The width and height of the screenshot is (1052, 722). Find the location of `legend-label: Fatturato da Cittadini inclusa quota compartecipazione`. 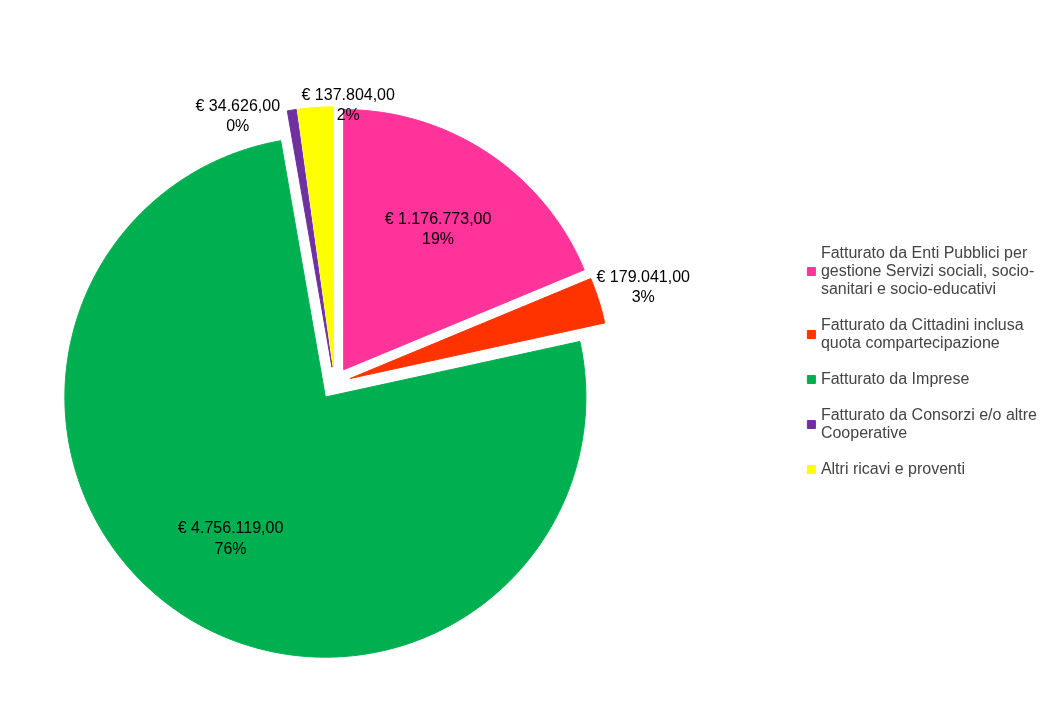

legend-label: Fatturato da Cittadini inclusa quota compartecipazione is located at coordinates (922, 334).